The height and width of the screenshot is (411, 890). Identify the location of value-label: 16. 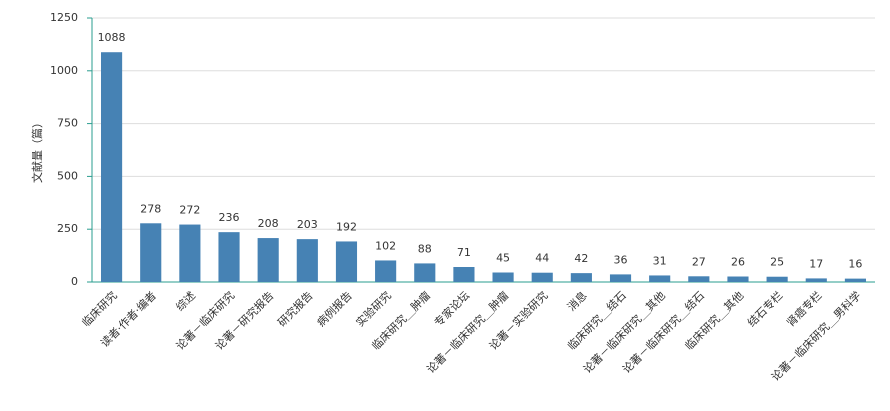
(855, 264).